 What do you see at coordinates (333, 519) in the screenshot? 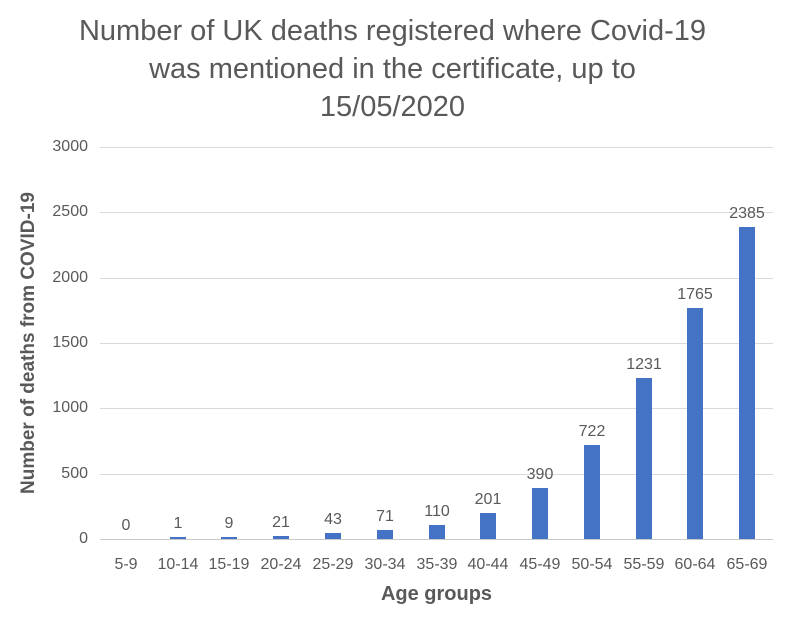
I see `bar-value-label: 43` at bounding box center [333, 519].